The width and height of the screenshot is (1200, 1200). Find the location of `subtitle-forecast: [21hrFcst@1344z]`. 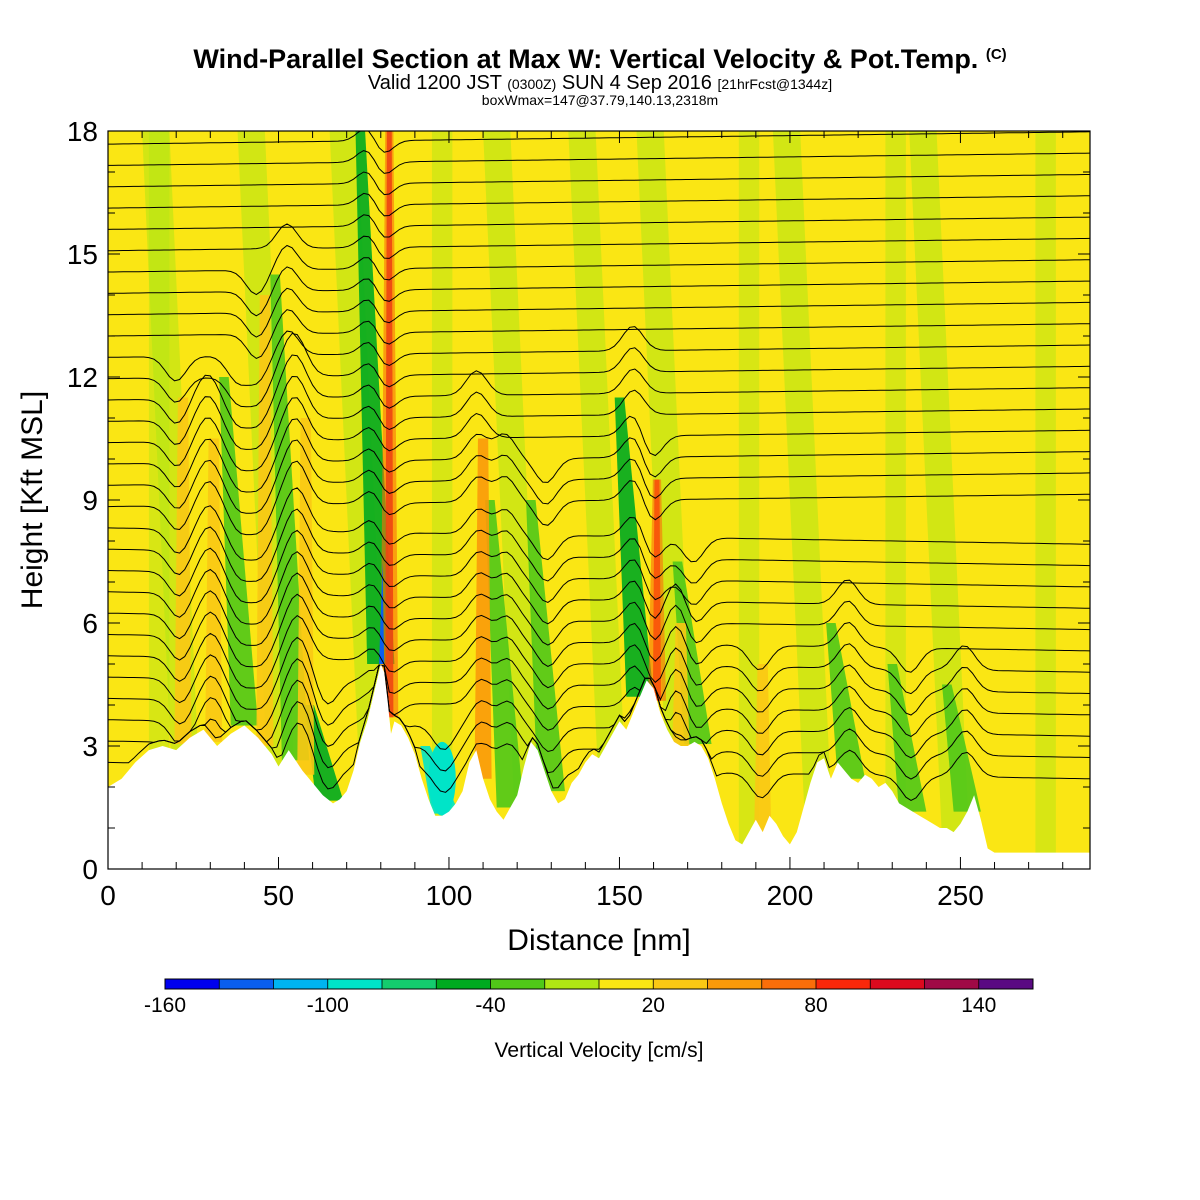

subtitle-forecast: [21hrFcst@1344z] is located at coordinates (775, 84).